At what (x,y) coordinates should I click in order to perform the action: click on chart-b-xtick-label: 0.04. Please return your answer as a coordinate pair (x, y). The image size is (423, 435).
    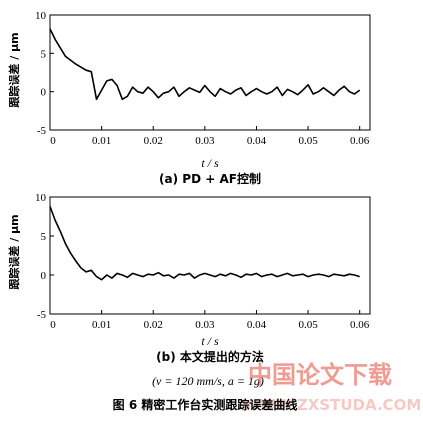
    Looking at the image, I should click on (257, 325).